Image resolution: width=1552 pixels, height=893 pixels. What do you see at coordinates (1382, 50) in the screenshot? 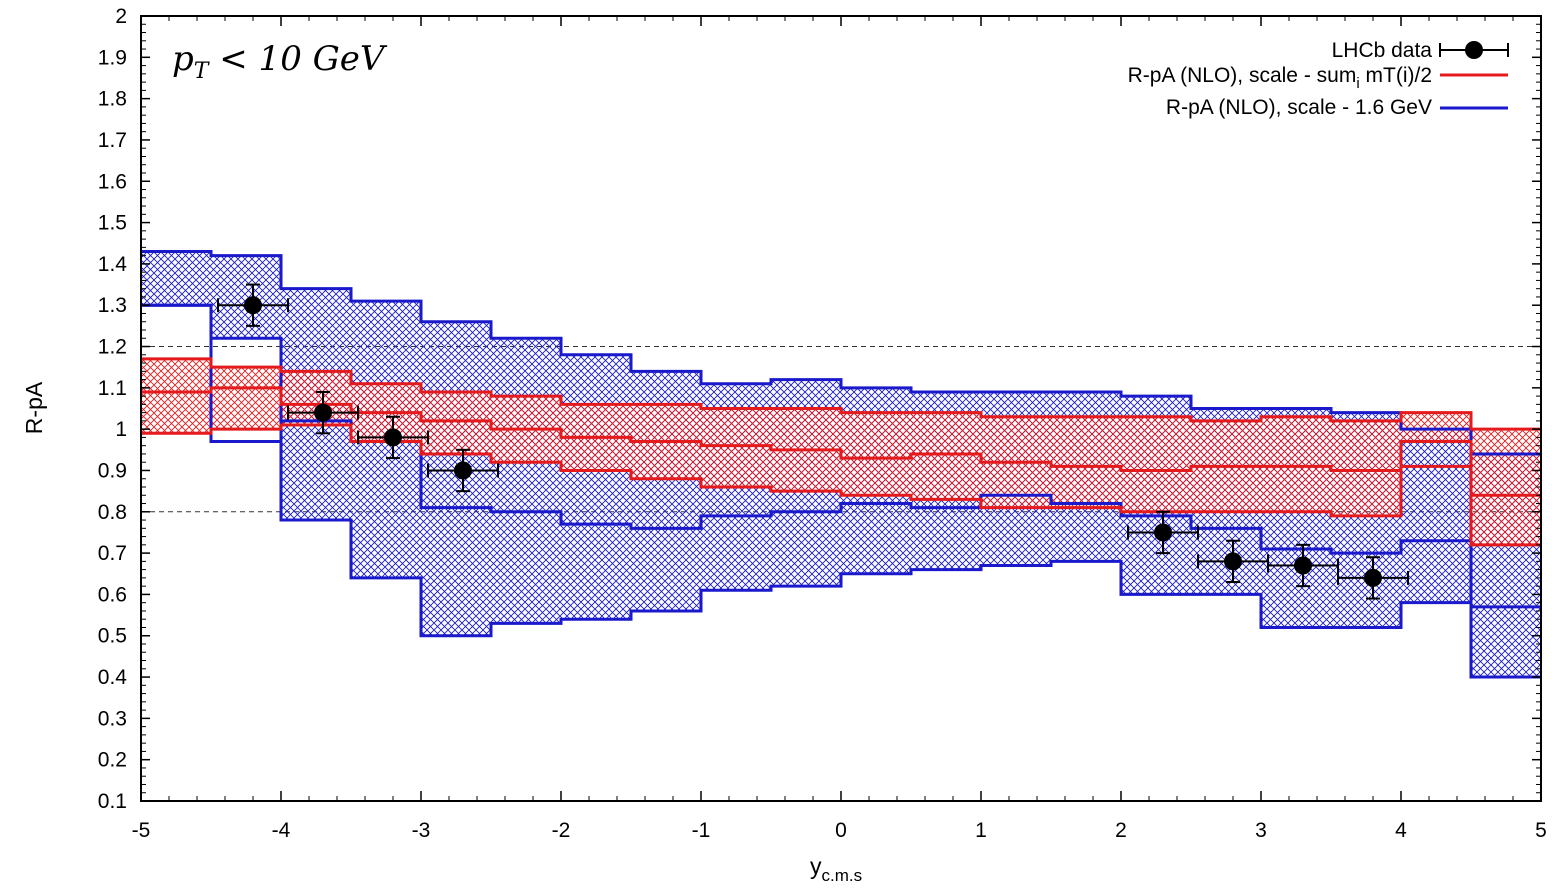
I see `legend-label-lhcb: LHCb data` at bounding box center [1382, 50].